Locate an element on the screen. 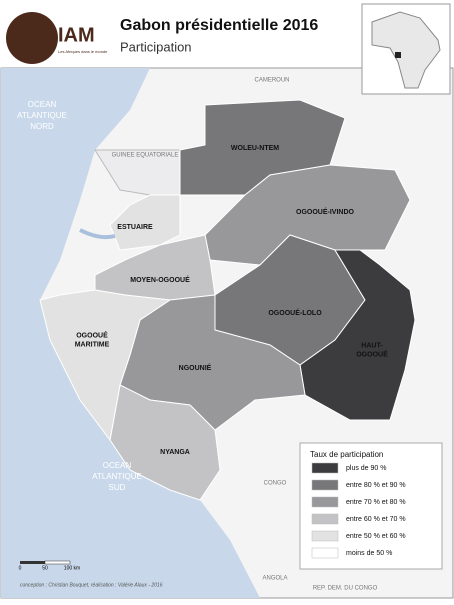 The width and height of the screenshot is (454, 605). africa is located at coordinates (406, 50).